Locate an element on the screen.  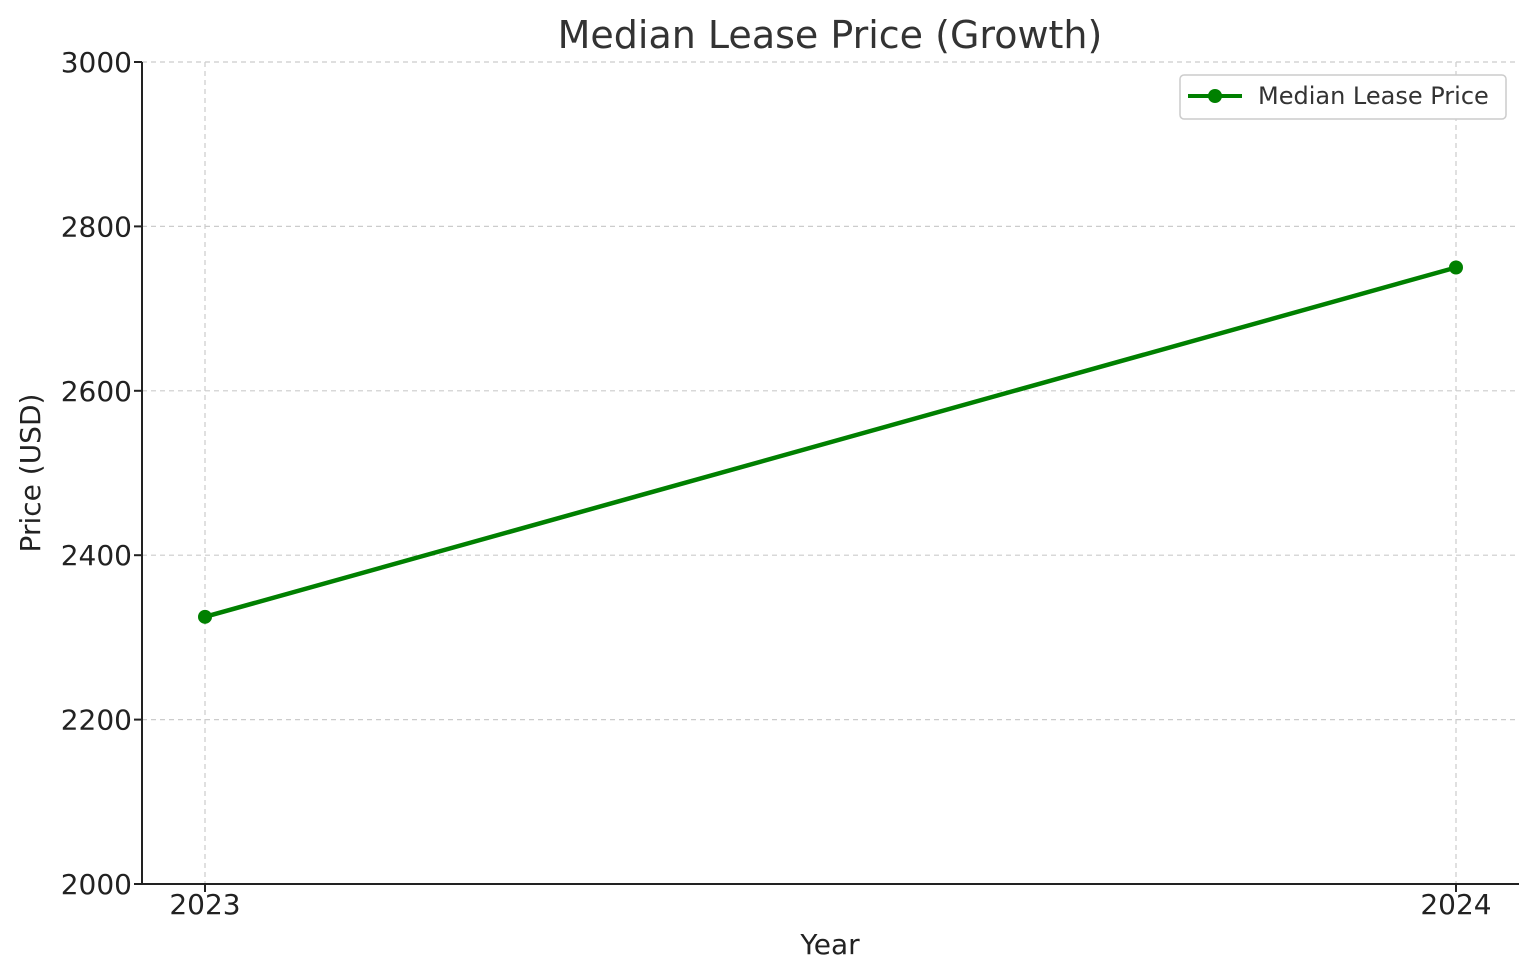
legend: Median Lease Price is located at coordinates (1343, 97).